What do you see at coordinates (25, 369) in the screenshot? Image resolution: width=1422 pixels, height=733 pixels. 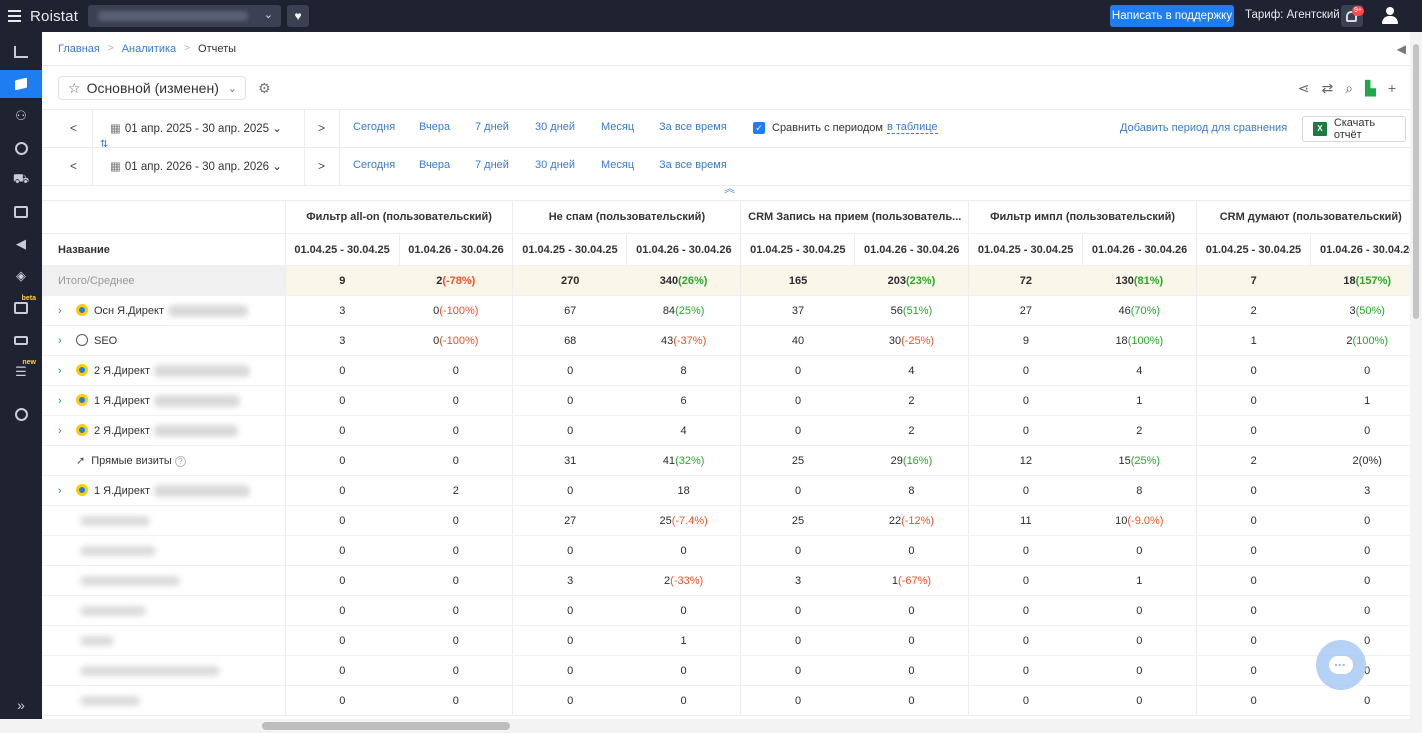 I see `new-report-icon: ☰ new` at bounding box center [25, 369].